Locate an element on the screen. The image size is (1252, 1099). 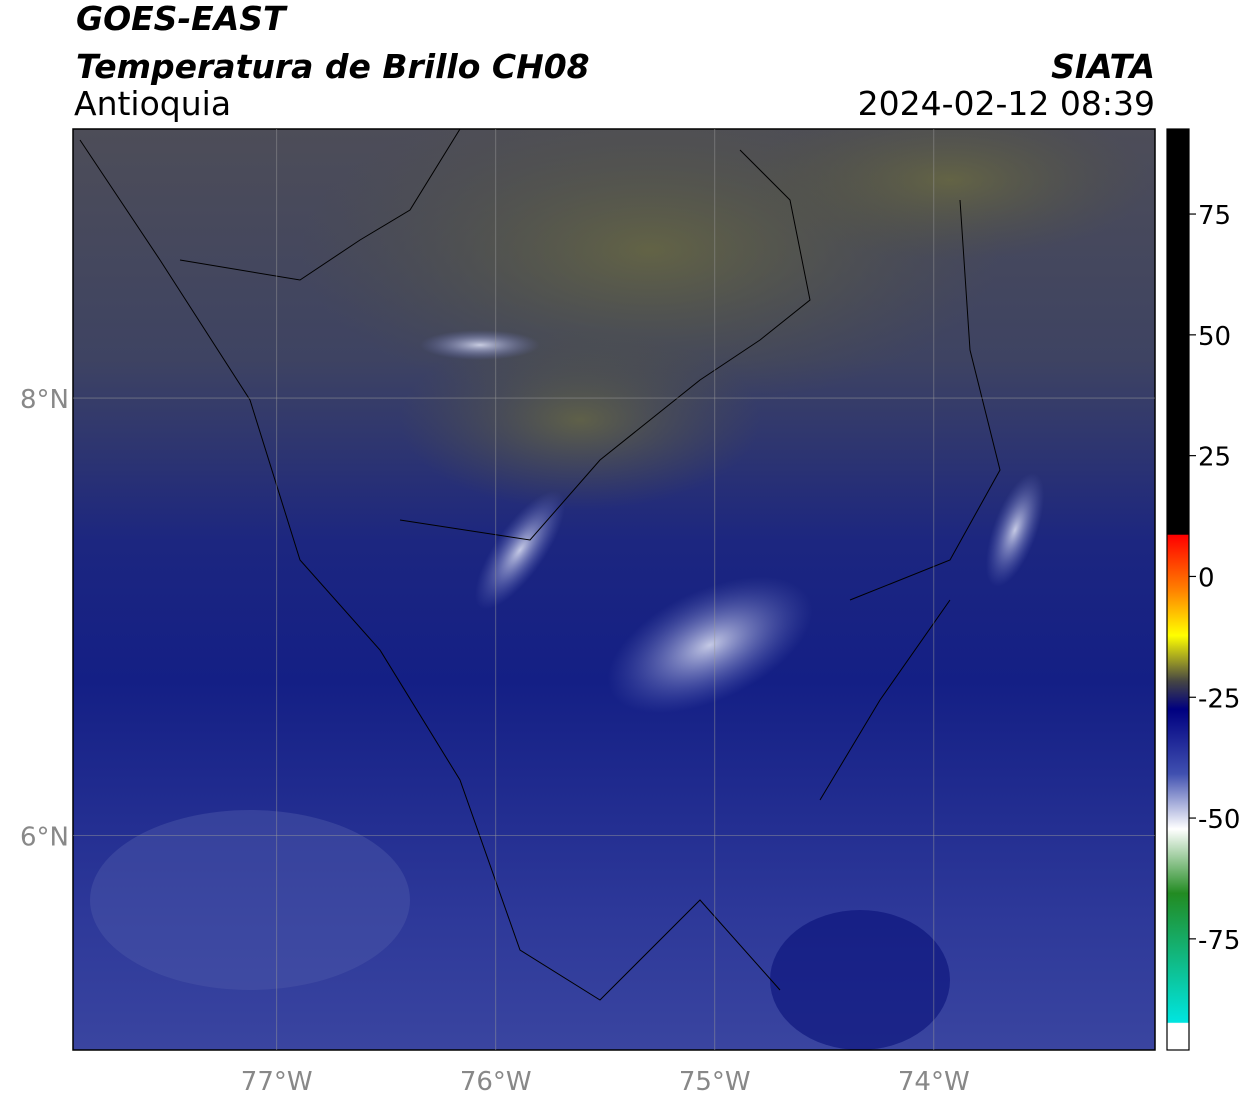
colorbar-tick-label: 75 is located at coordinates (1214, 216).